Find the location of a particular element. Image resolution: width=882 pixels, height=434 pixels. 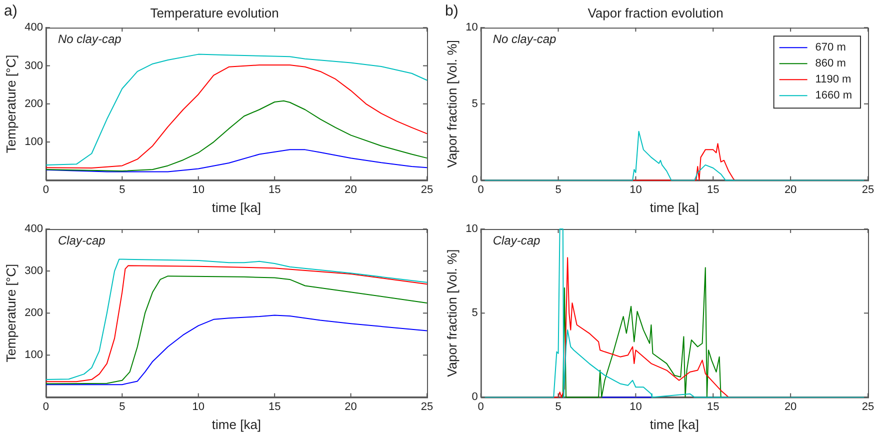

text: a) is located at coordinates (11, 11).